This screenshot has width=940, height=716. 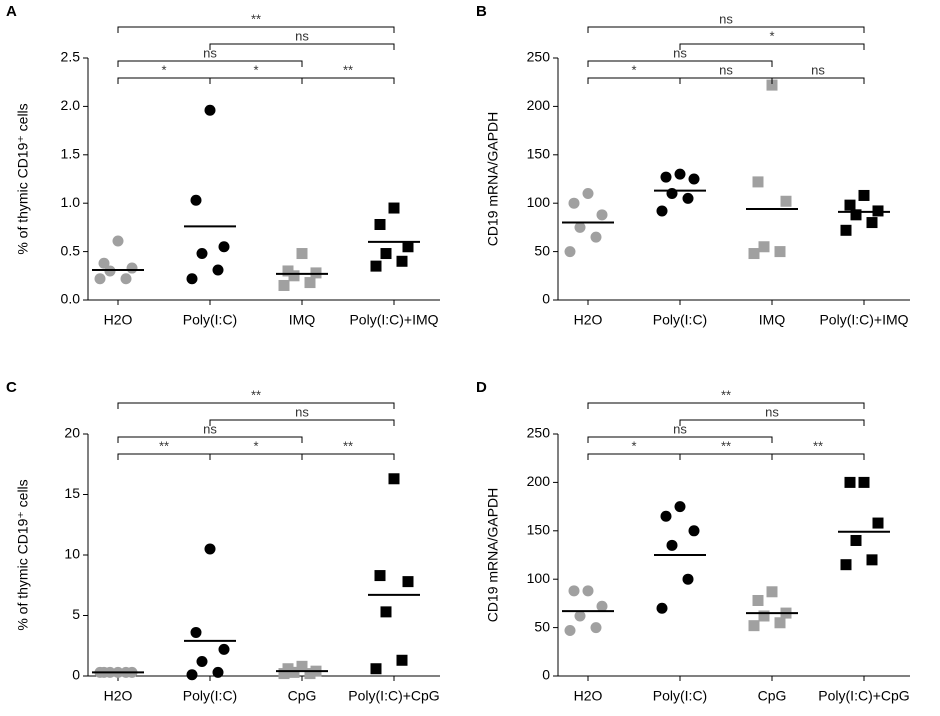 I want to click on y-tick-label: 5, so click(x=76, y=614).